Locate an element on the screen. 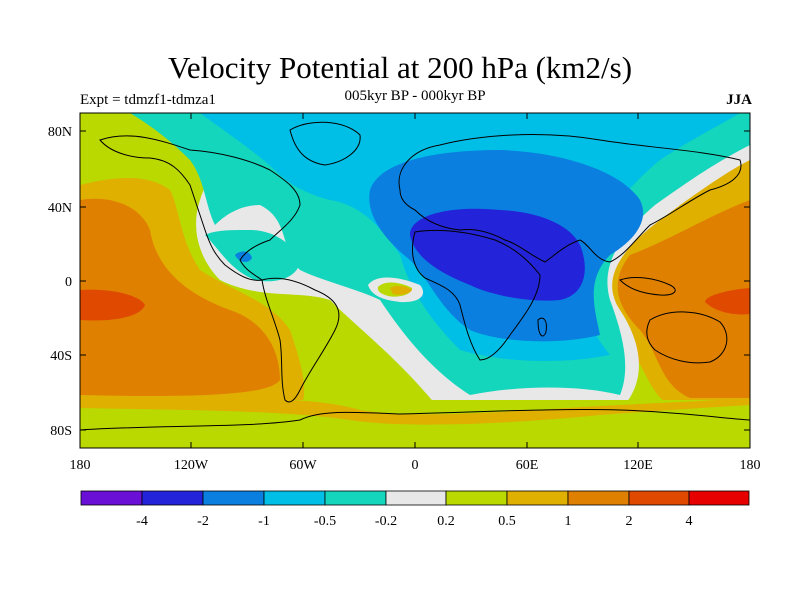 The image size is (800, 600). field-southern-ochre is located at coordinates (415, 411).